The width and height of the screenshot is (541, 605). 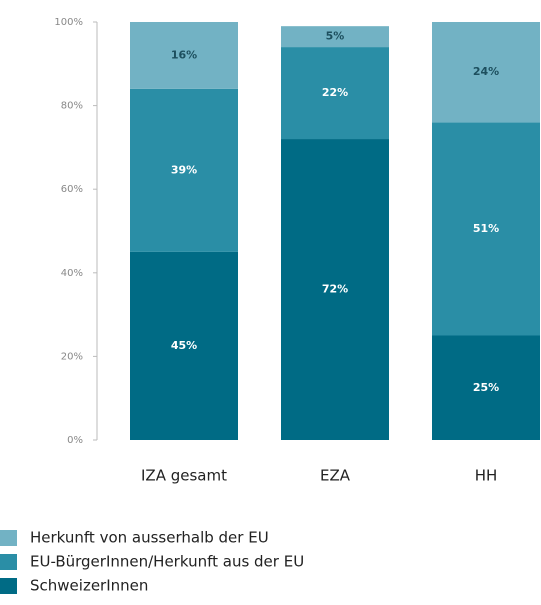 I want to click on data-label: 24%, so click(x=486, y=71).